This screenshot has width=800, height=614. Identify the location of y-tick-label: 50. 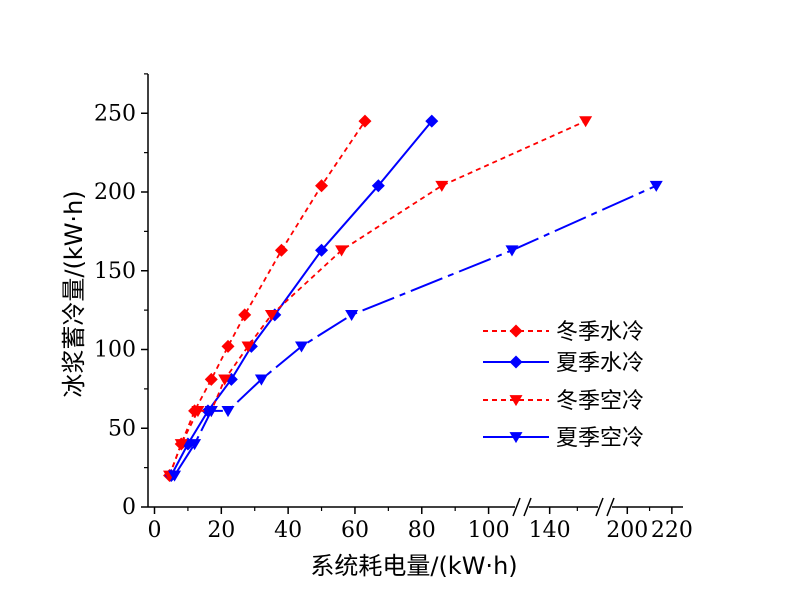
(122, 428).